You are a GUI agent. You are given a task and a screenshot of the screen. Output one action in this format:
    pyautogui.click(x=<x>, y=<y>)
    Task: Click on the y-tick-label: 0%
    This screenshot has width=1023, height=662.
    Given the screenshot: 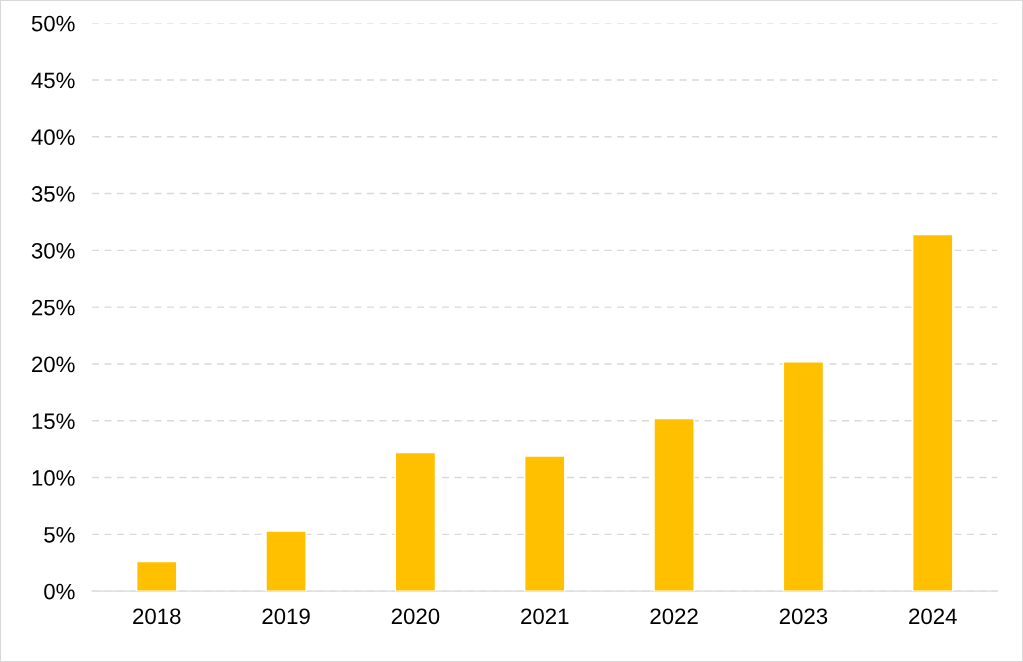 What is the action you would take?
    pyautogui.click(x=59, y=591)
    